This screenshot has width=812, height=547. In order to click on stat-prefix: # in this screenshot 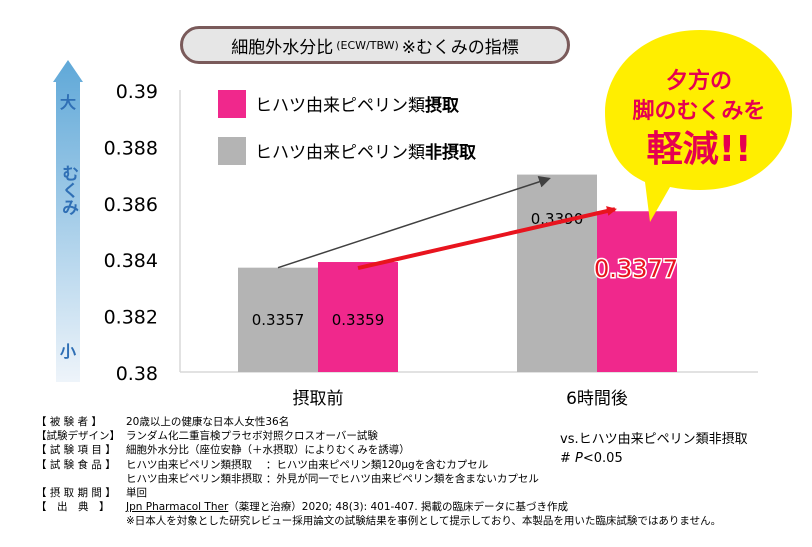, I will do `click(568, 458)`.